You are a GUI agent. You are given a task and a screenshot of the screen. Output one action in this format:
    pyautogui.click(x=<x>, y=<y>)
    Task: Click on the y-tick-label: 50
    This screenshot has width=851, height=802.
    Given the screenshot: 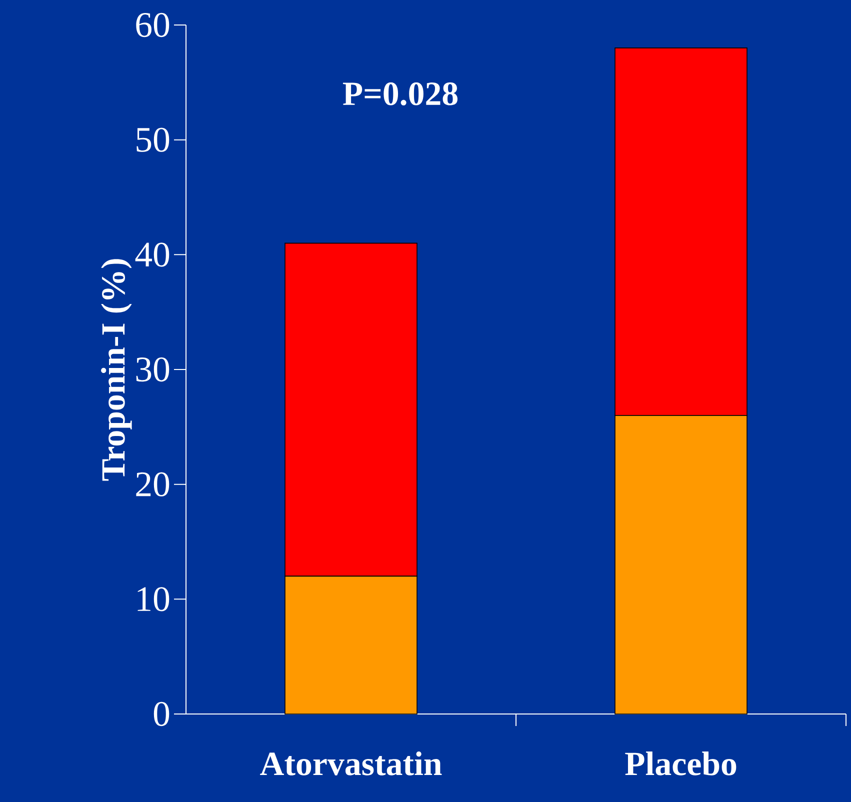 What is the action you would take?
    pyautogui.click(x=153, y=140)
    